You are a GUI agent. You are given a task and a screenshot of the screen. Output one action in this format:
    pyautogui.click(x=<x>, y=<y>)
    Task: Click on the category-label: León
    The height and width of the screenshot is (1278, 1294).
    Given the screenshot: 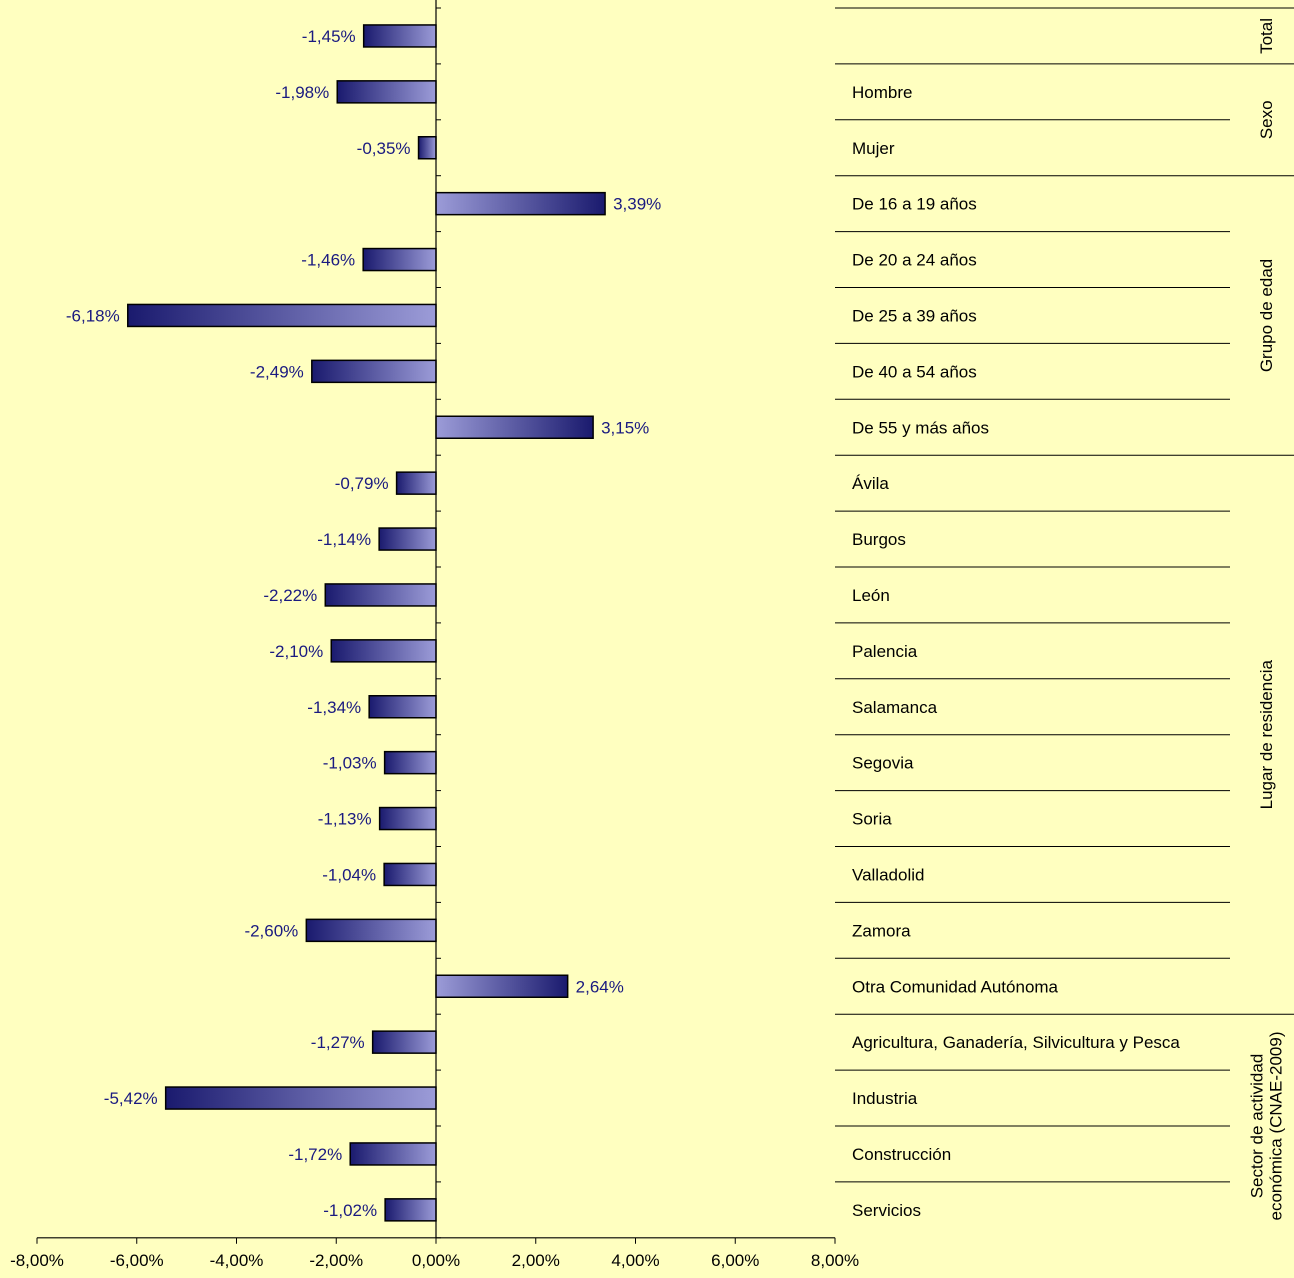 What is the action you would take?
    pyautogui.click(x=871, y=595)
    